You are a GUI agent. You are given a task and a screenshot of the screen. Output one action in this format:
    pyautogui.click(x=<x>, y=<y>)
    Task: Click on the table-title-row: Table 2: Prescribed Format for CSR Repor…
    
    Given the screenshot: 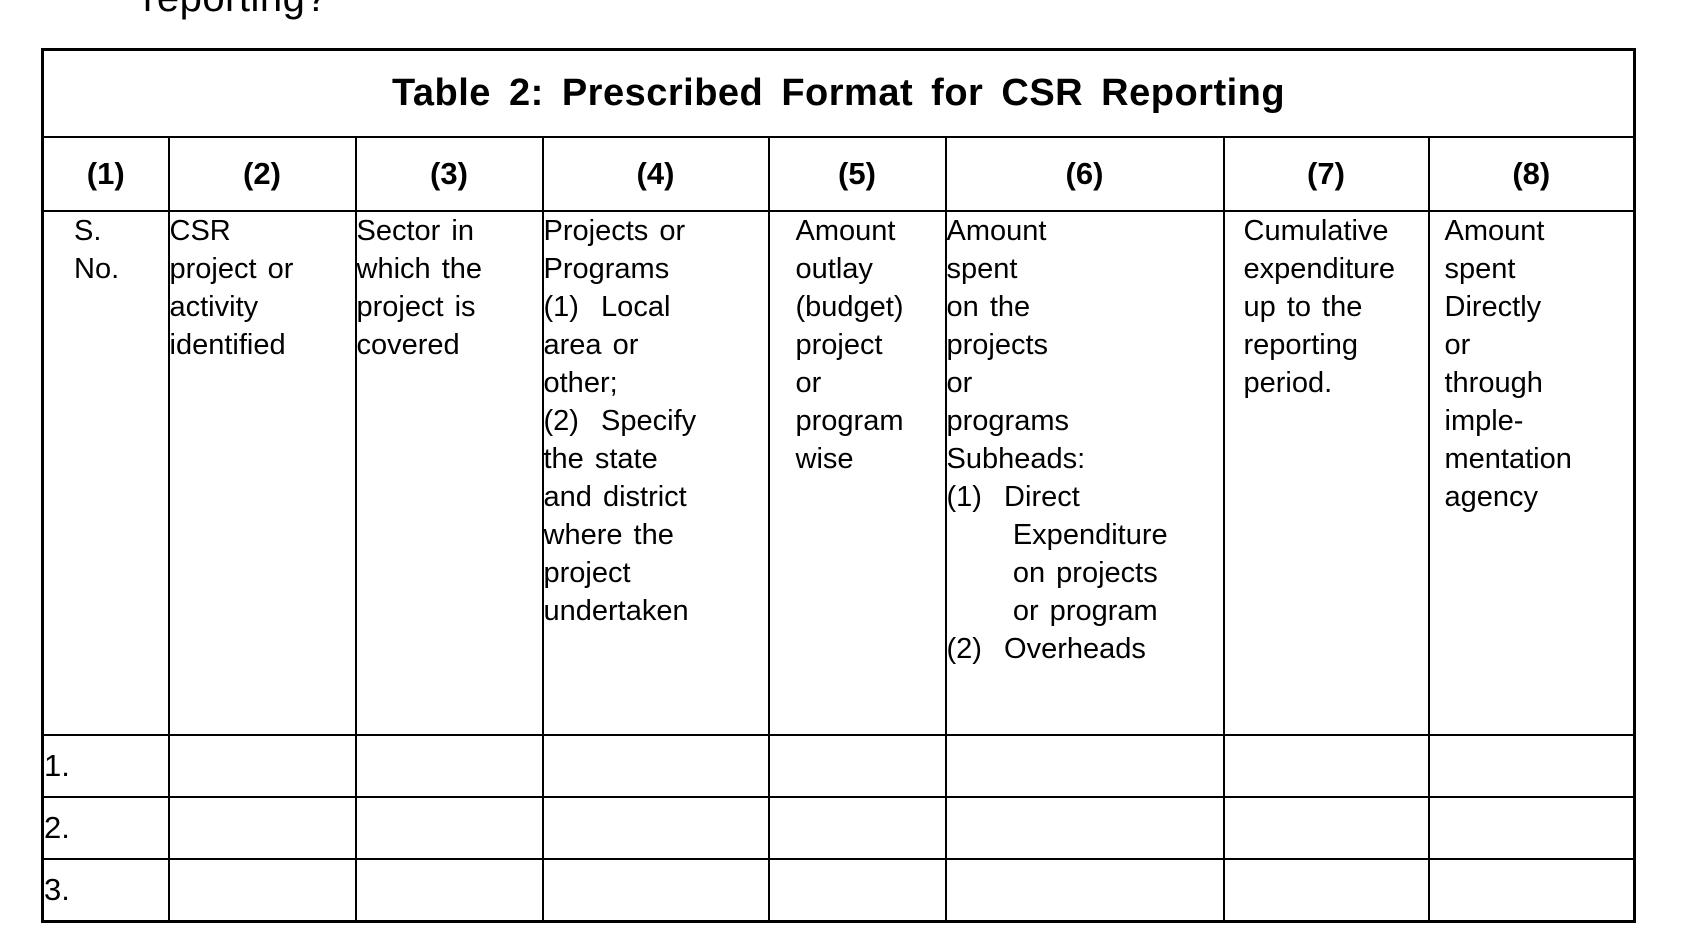 What is the action you would take?
    pyautogui.click(x=838, y=93)
    